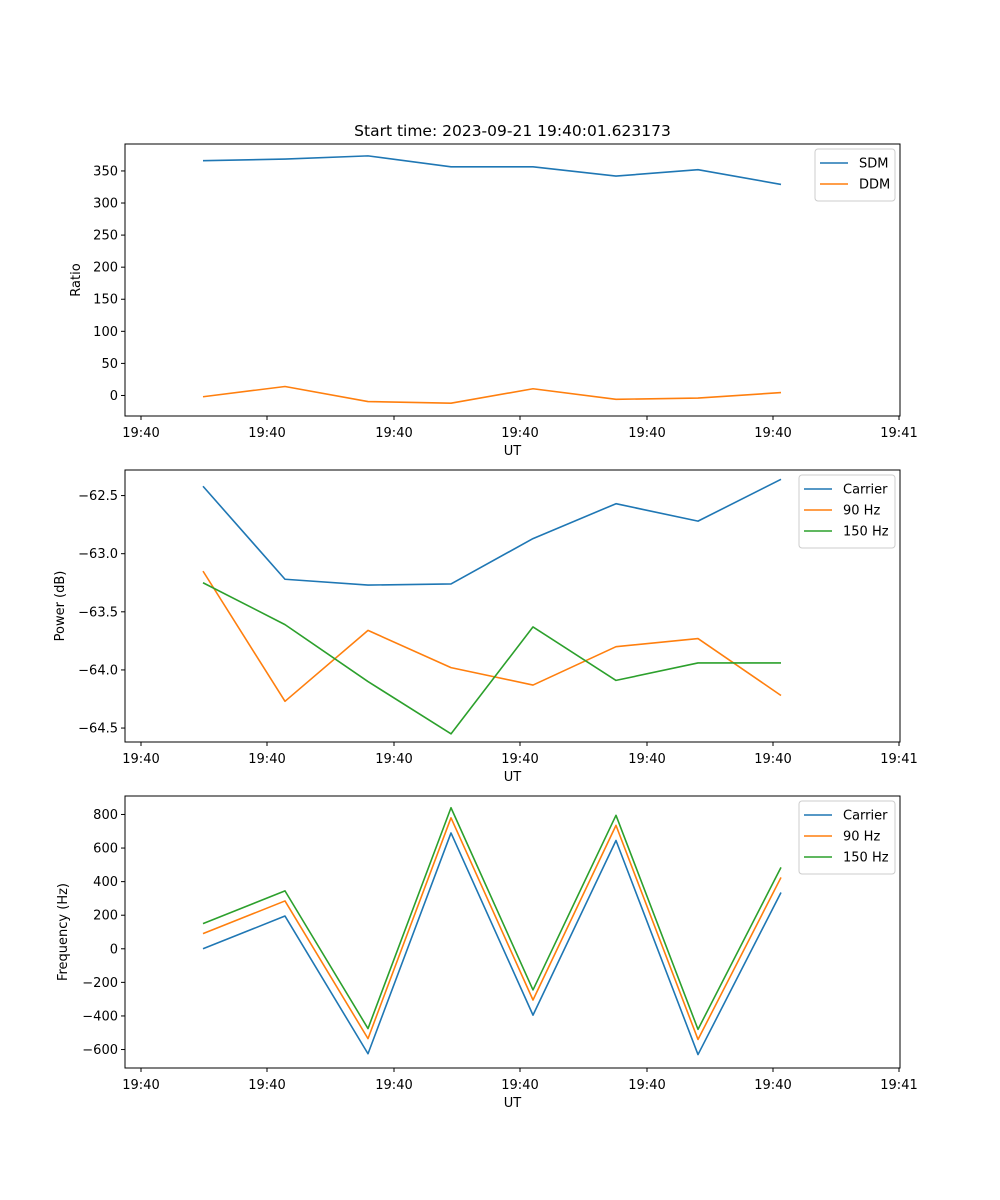  What do you see at coordinates (105, 171) in the screenshot?
I see `y-tick-label: 350` at bounding box center [105, 171].